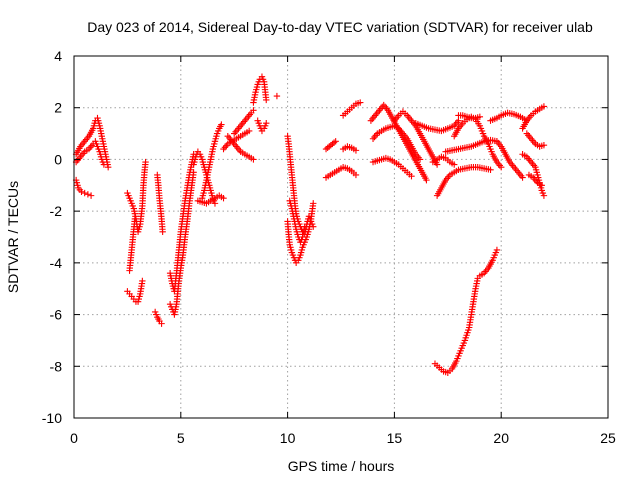  I want to click on series-arc-early-mid, so click(90, 153).